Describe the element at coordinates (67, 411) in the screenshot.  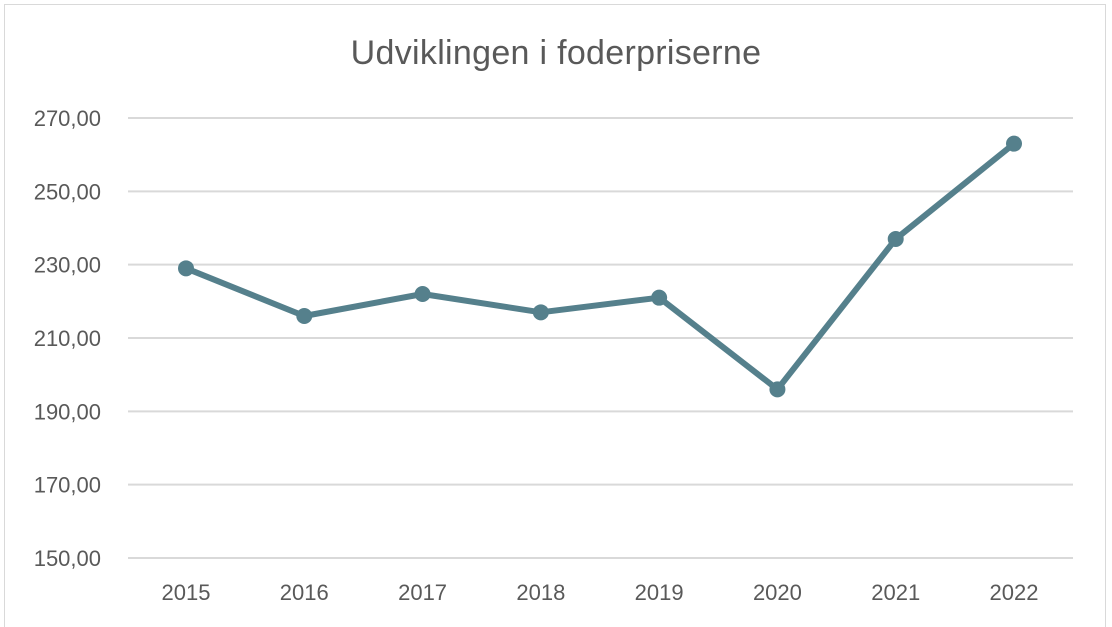
I see `y-tick-label: 190,00` at that location.